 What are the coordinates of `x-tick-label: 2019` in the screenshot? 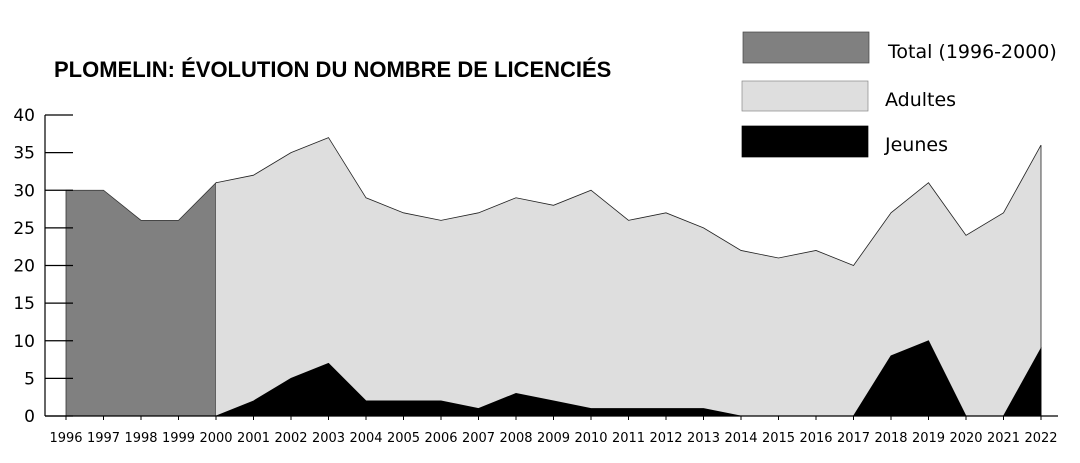 It's located at (928, 438).